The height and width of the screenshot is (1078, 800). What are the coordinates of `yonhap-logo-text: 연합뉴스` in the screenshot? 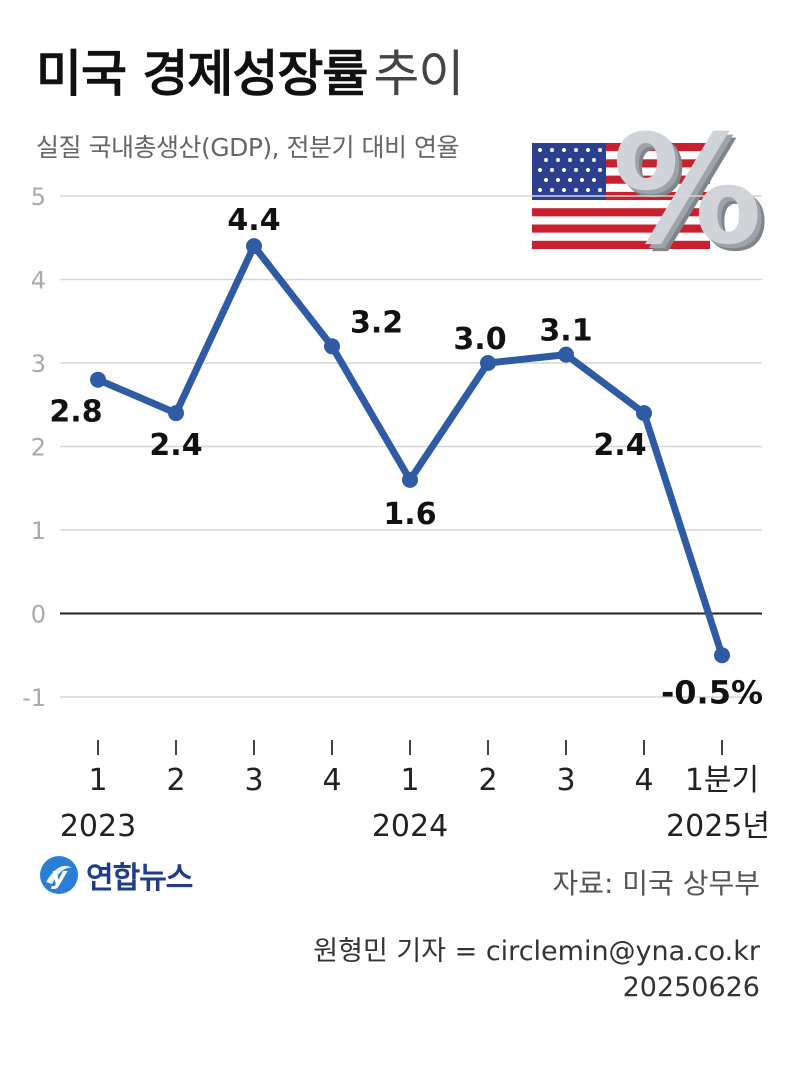 It's located at (139, 878).